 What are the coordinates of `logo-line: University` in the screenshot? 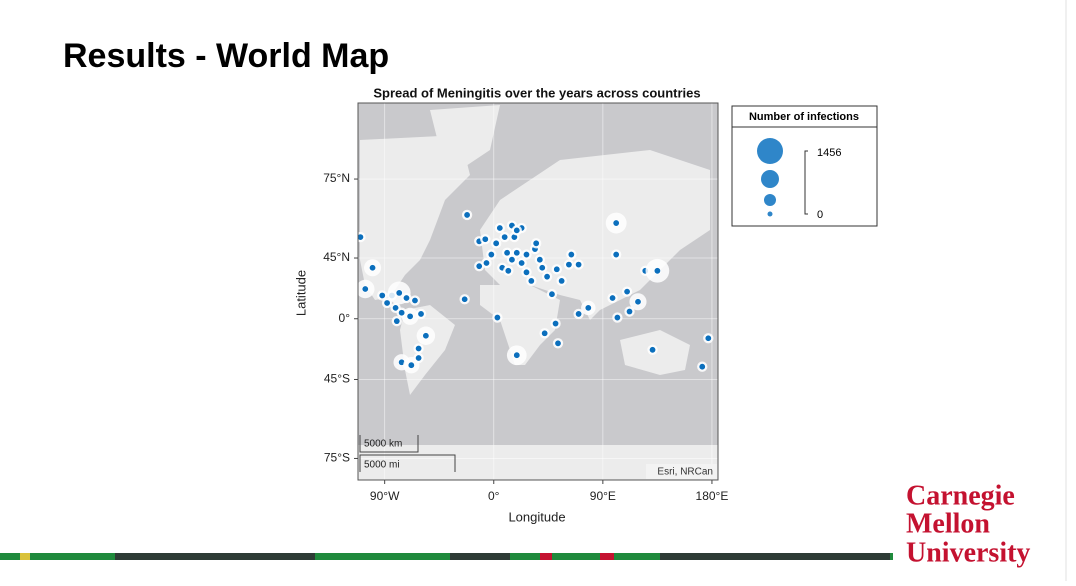 It's located at (968, 552).